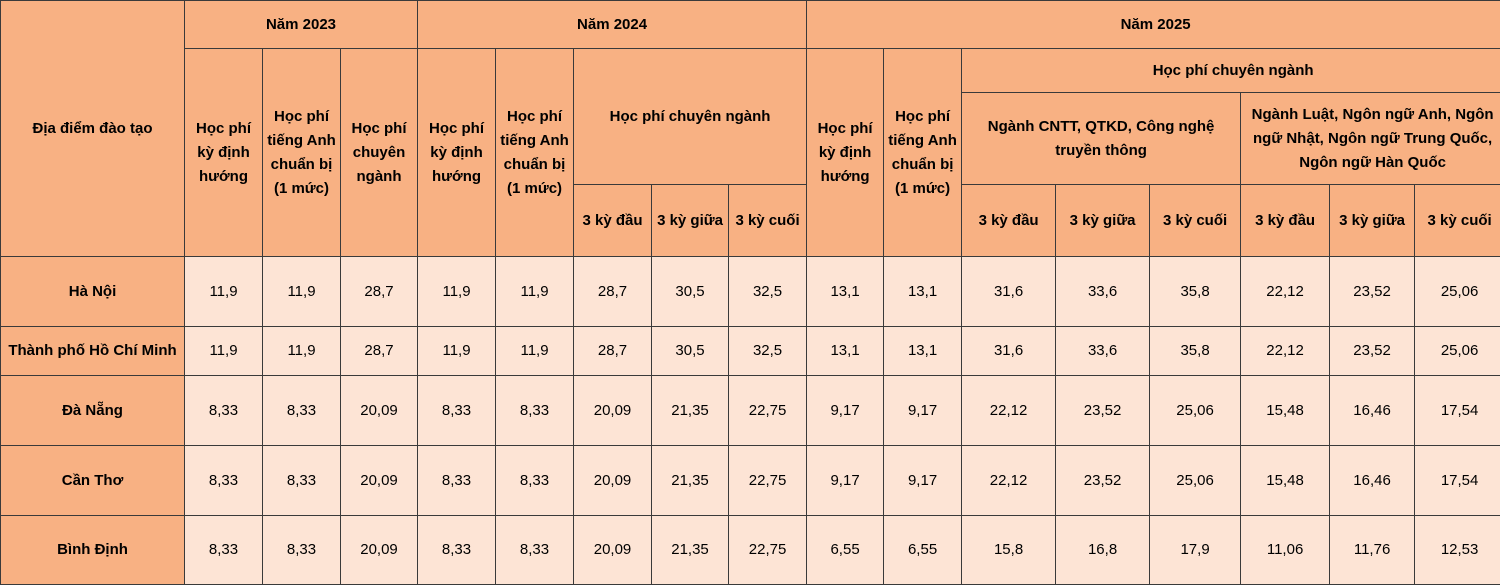 This screenshot has width=1500, height=586. Describe the element at coordinates (379, 152) in the screenshot. I see `major-fee-2023-header: Học phí chuyên ngành` at that location.